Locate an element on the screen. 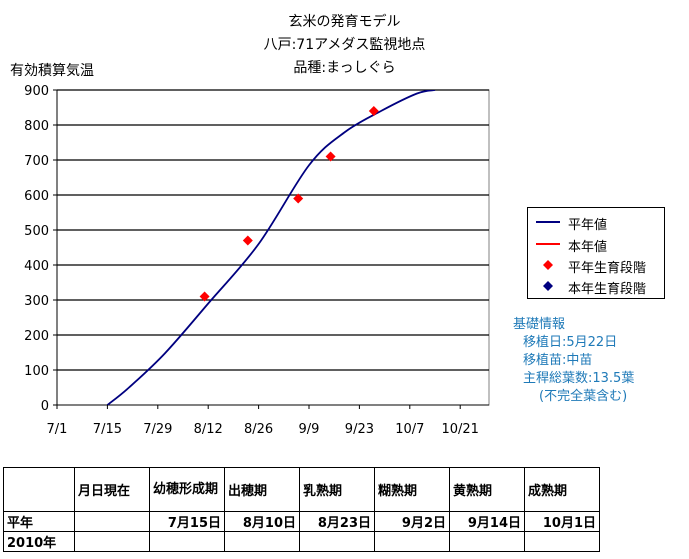  info-seedling: 移植苗:中苗 is located at coordinates (558, 360).